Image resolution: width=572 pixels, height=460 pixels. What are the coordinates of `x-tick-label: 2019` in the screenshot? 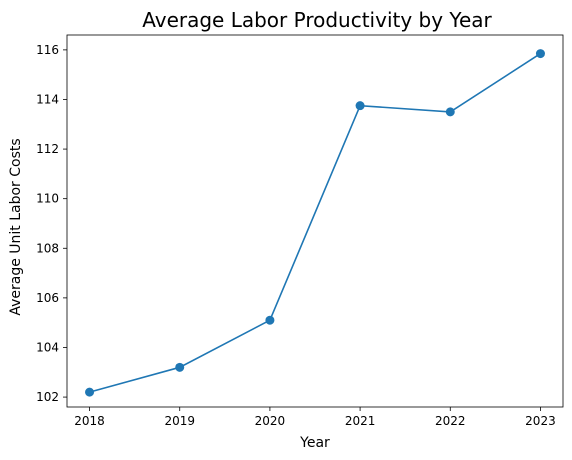 It's located at (179, 421).